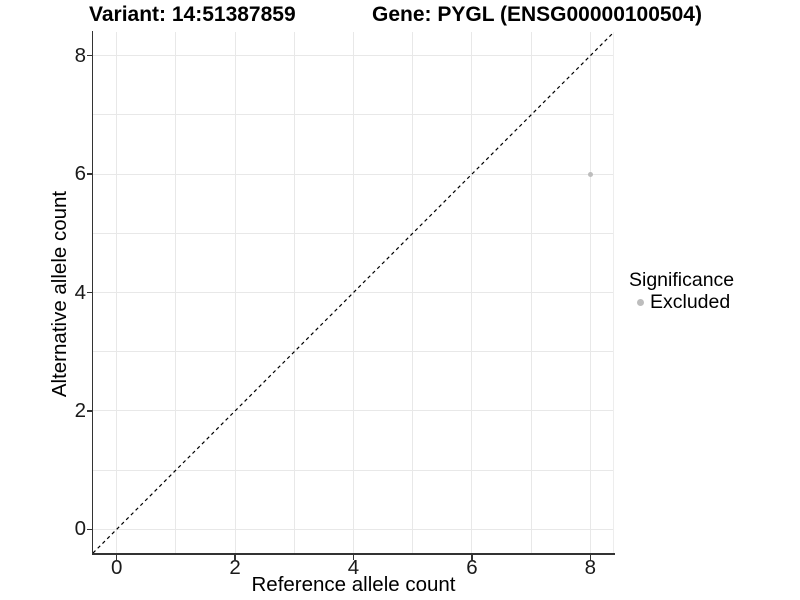 This screenshot has width=800, height=600. Describe the element at coordinates (537, 14) in the screenshot. I see `plot-title-gene: Gene: PYGL (ENSG00000100504)` at that location.